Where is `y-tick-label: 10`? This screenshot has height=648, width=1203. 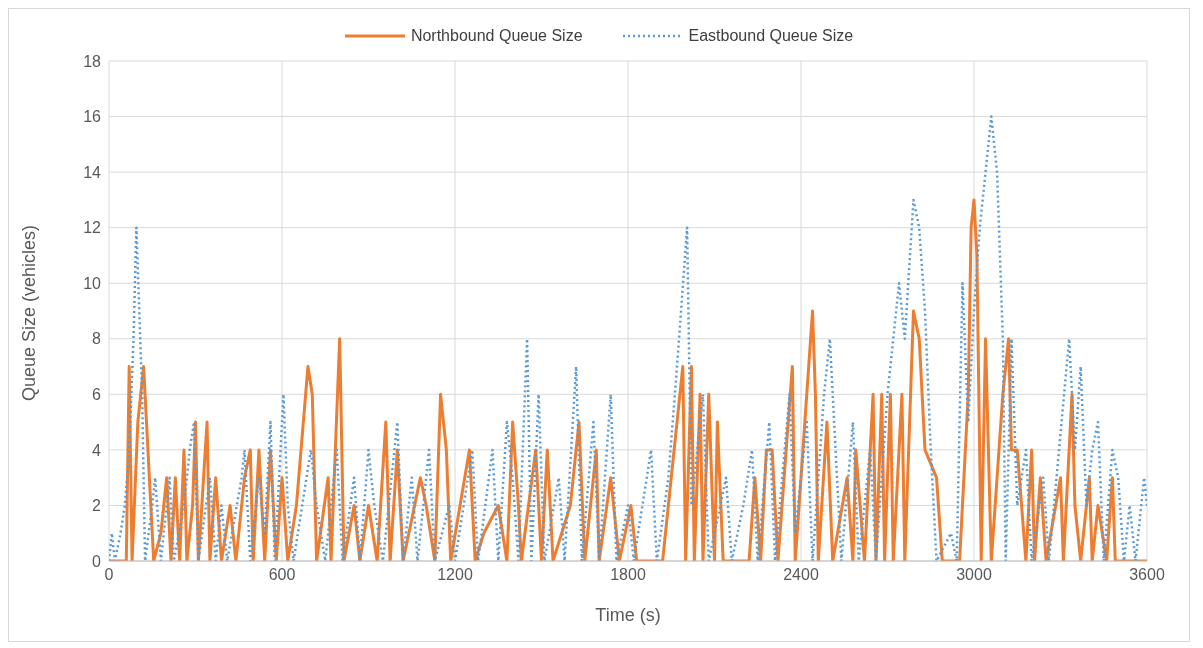 y-tick-label: 10 is located at coordinates (92, 283).